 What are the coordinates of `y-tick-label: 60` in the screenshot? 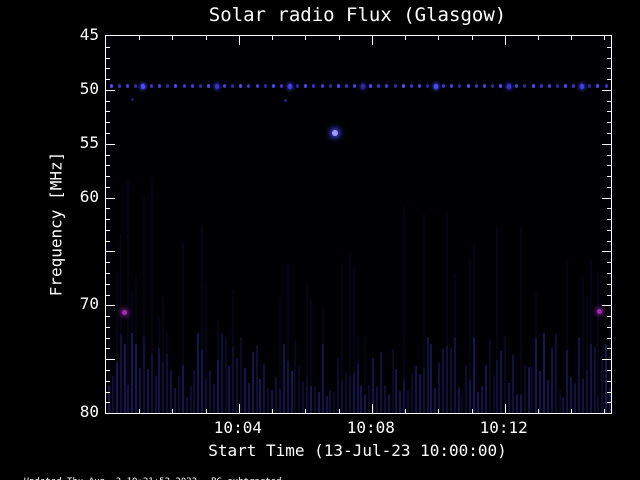 It's located at (89, 196).